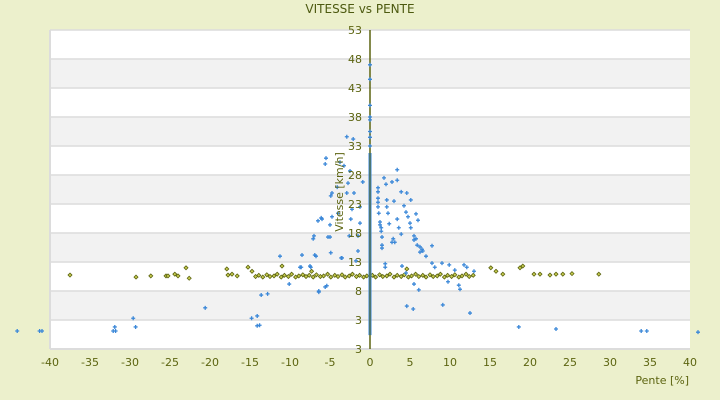 The width and height of the screenshot is (720, 400). I want to click on x-tick-label: 0, so click(370, 362).